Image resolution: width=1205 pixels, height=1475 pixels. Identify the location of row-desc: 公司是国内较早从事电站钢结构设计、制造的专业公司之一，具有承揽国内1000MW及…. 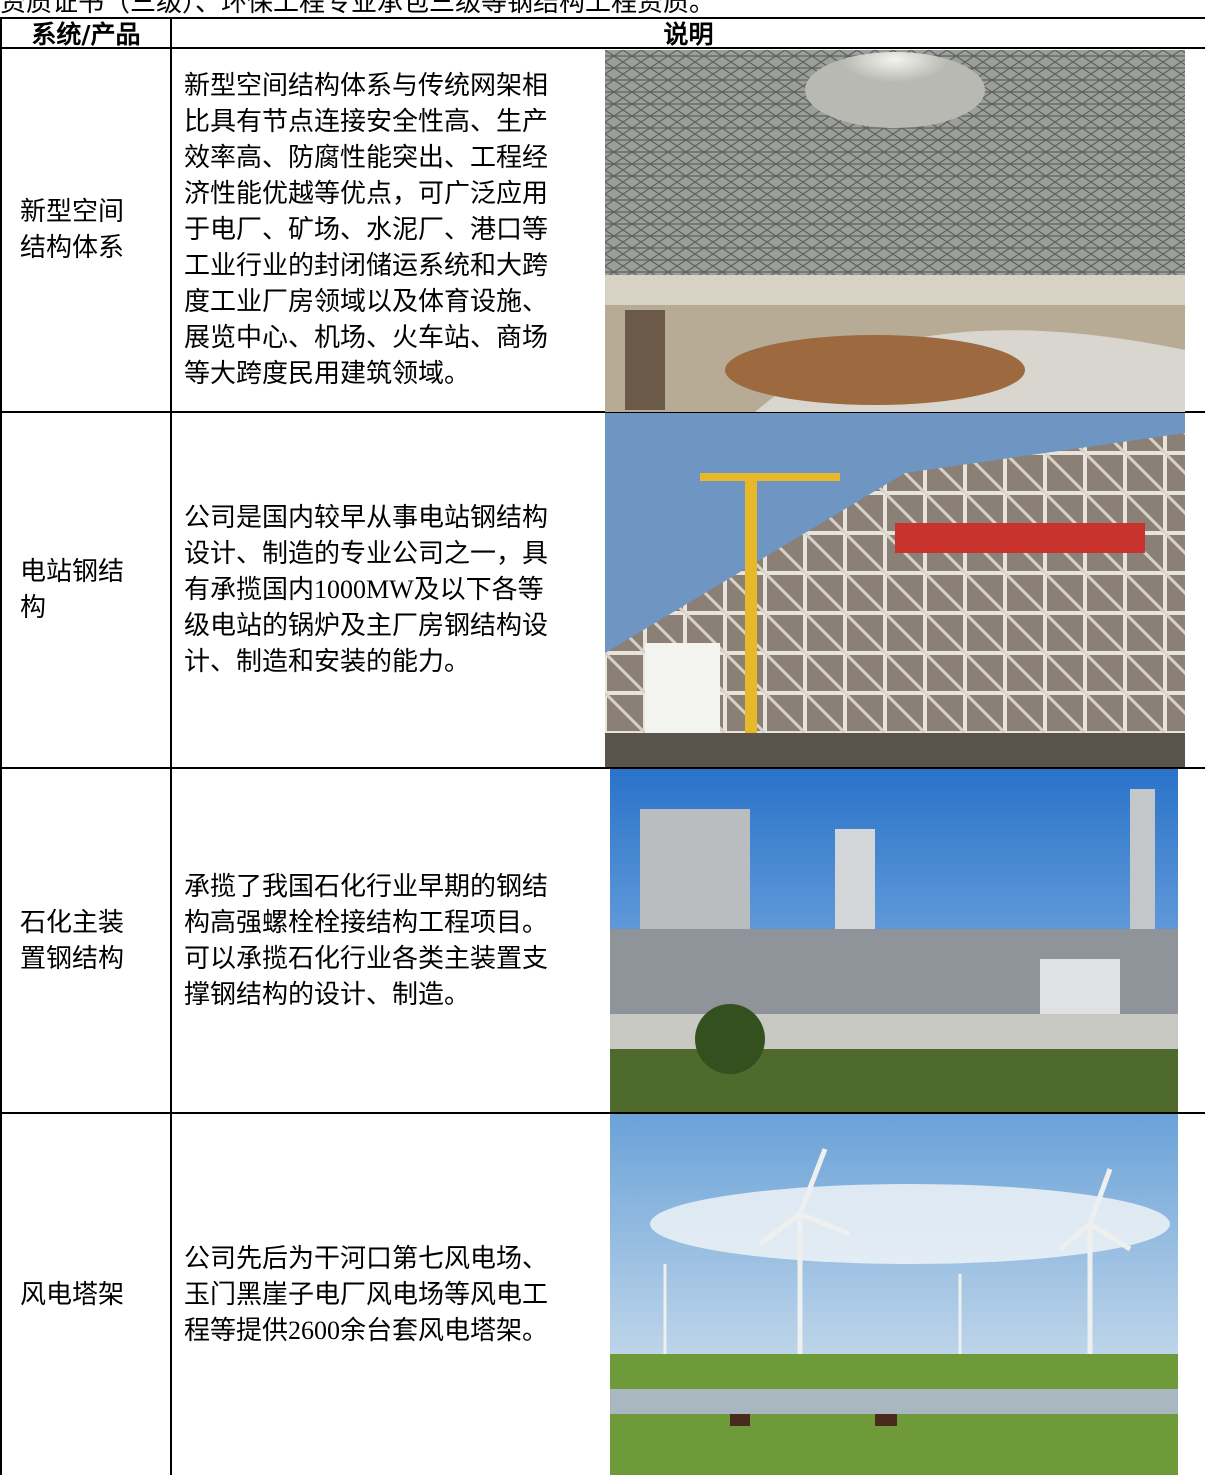
(370, 590).